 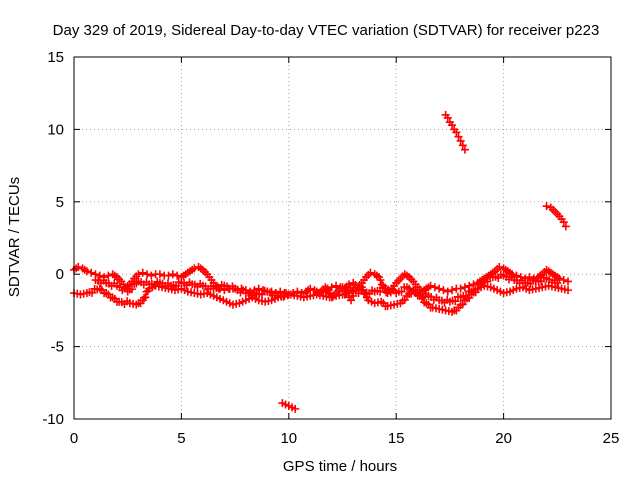 I want to click on series-band-lower, so click(x=321, y=298).